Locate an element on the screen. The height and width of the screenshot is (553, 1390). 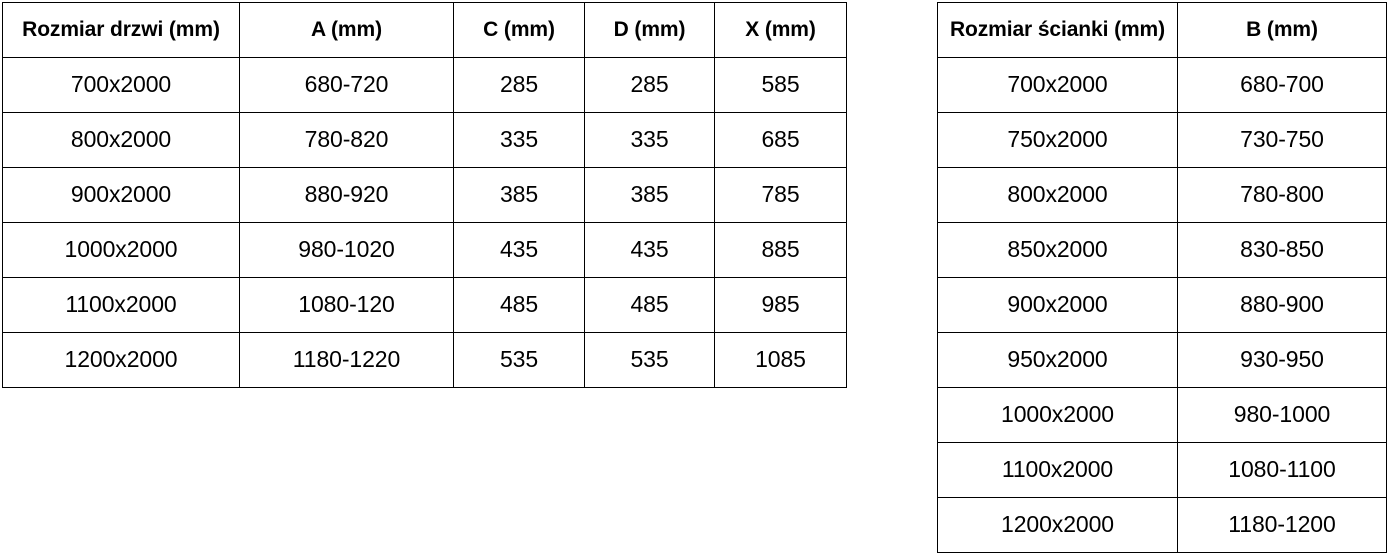
cell-x: 885 is located at coordinates (780, 250).